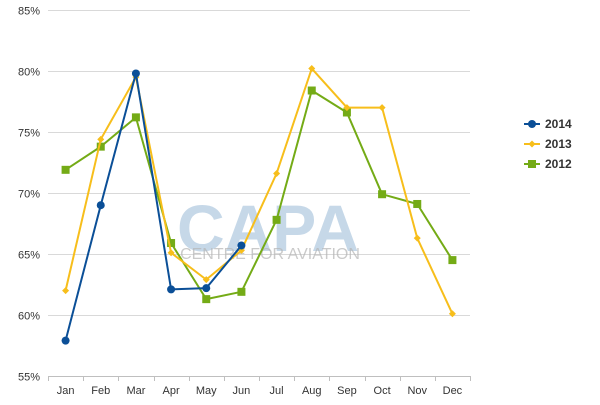  I want to click on x-tick-label: Jun, so click(242, 391).